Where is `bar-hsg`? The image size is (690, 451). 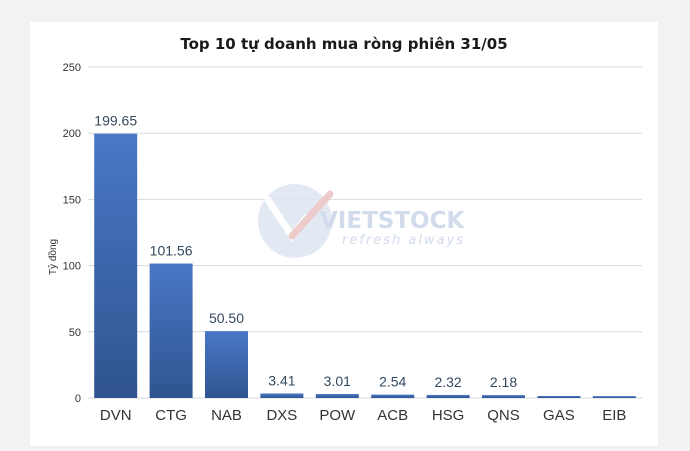 bar-hsg is located at coordinates (448, 396).